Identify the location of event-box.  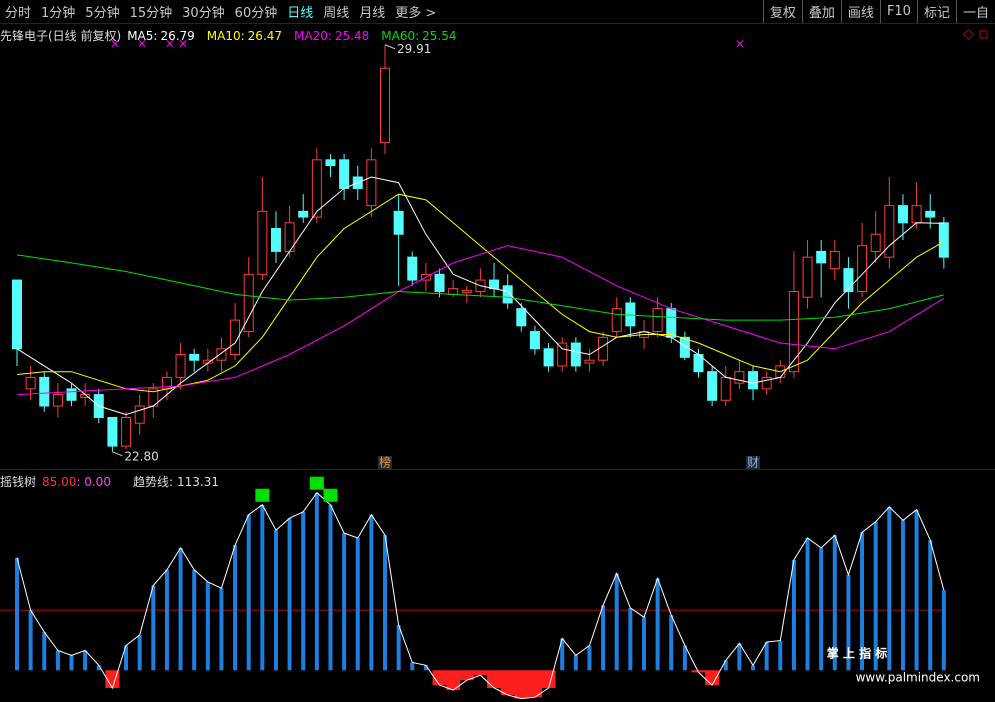
(385, 462).